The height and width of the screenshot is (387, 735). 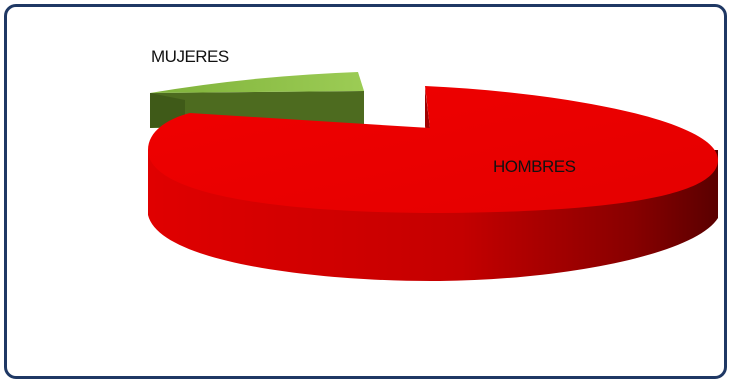 What do you see at coordinates (534, 166) in the screenshot?
I see `slice-label-hombres: HOMBRES` at bounding box center [534, 166].